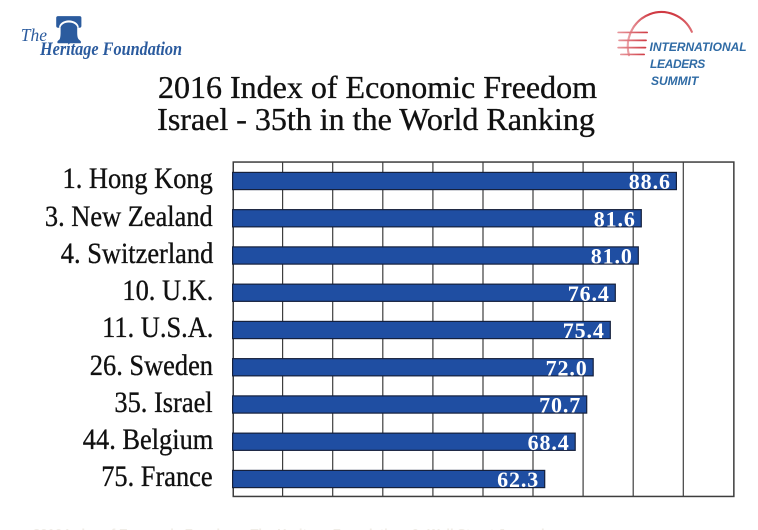 The height and width of the screenshot is (530, 758). I want to click on svg-text: 68.4, so click(549, 442).